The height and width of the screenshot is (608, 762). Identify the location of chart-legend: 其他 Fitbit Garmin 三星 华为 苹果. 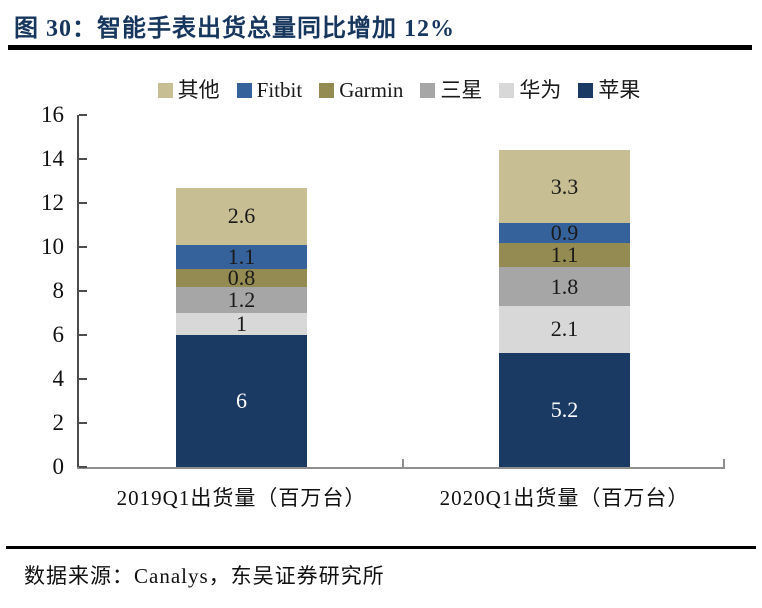
(399, 90).